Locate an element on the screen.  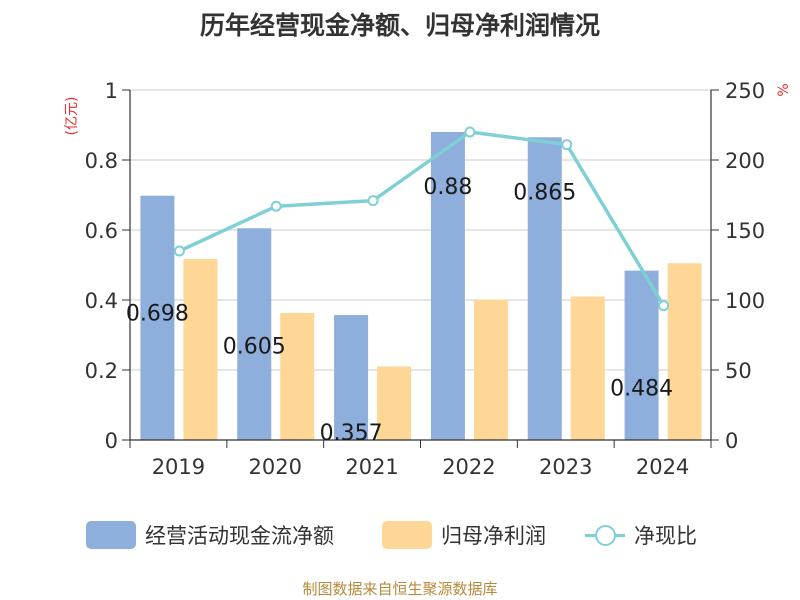
y-left-axis-title: (亿元) is located at coordinates (72, 116).